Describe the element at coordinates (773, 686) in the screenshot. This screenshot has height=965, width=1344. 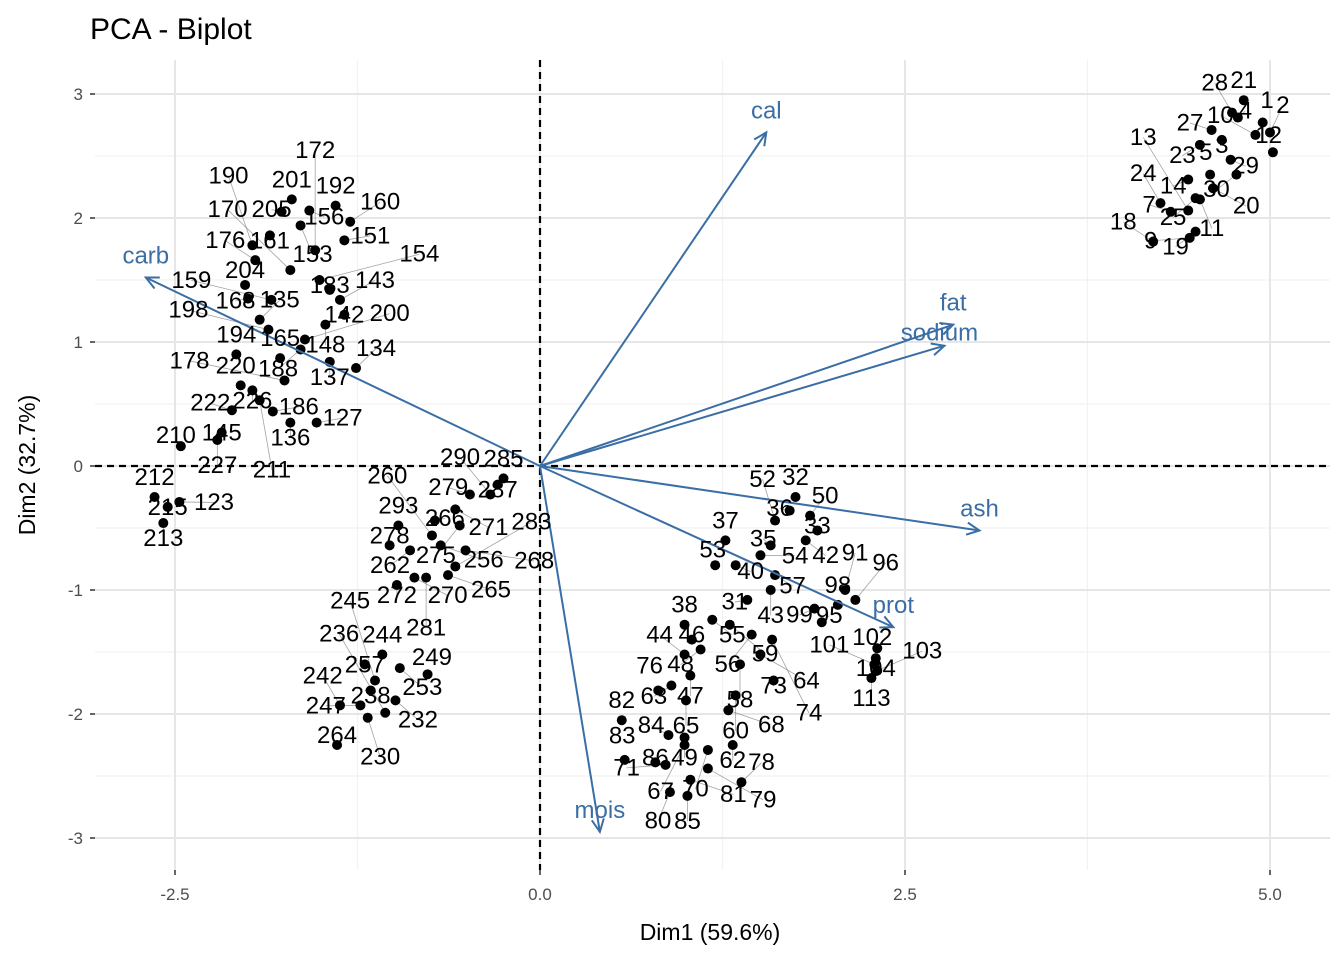
I see `point-label: 73` at that location.